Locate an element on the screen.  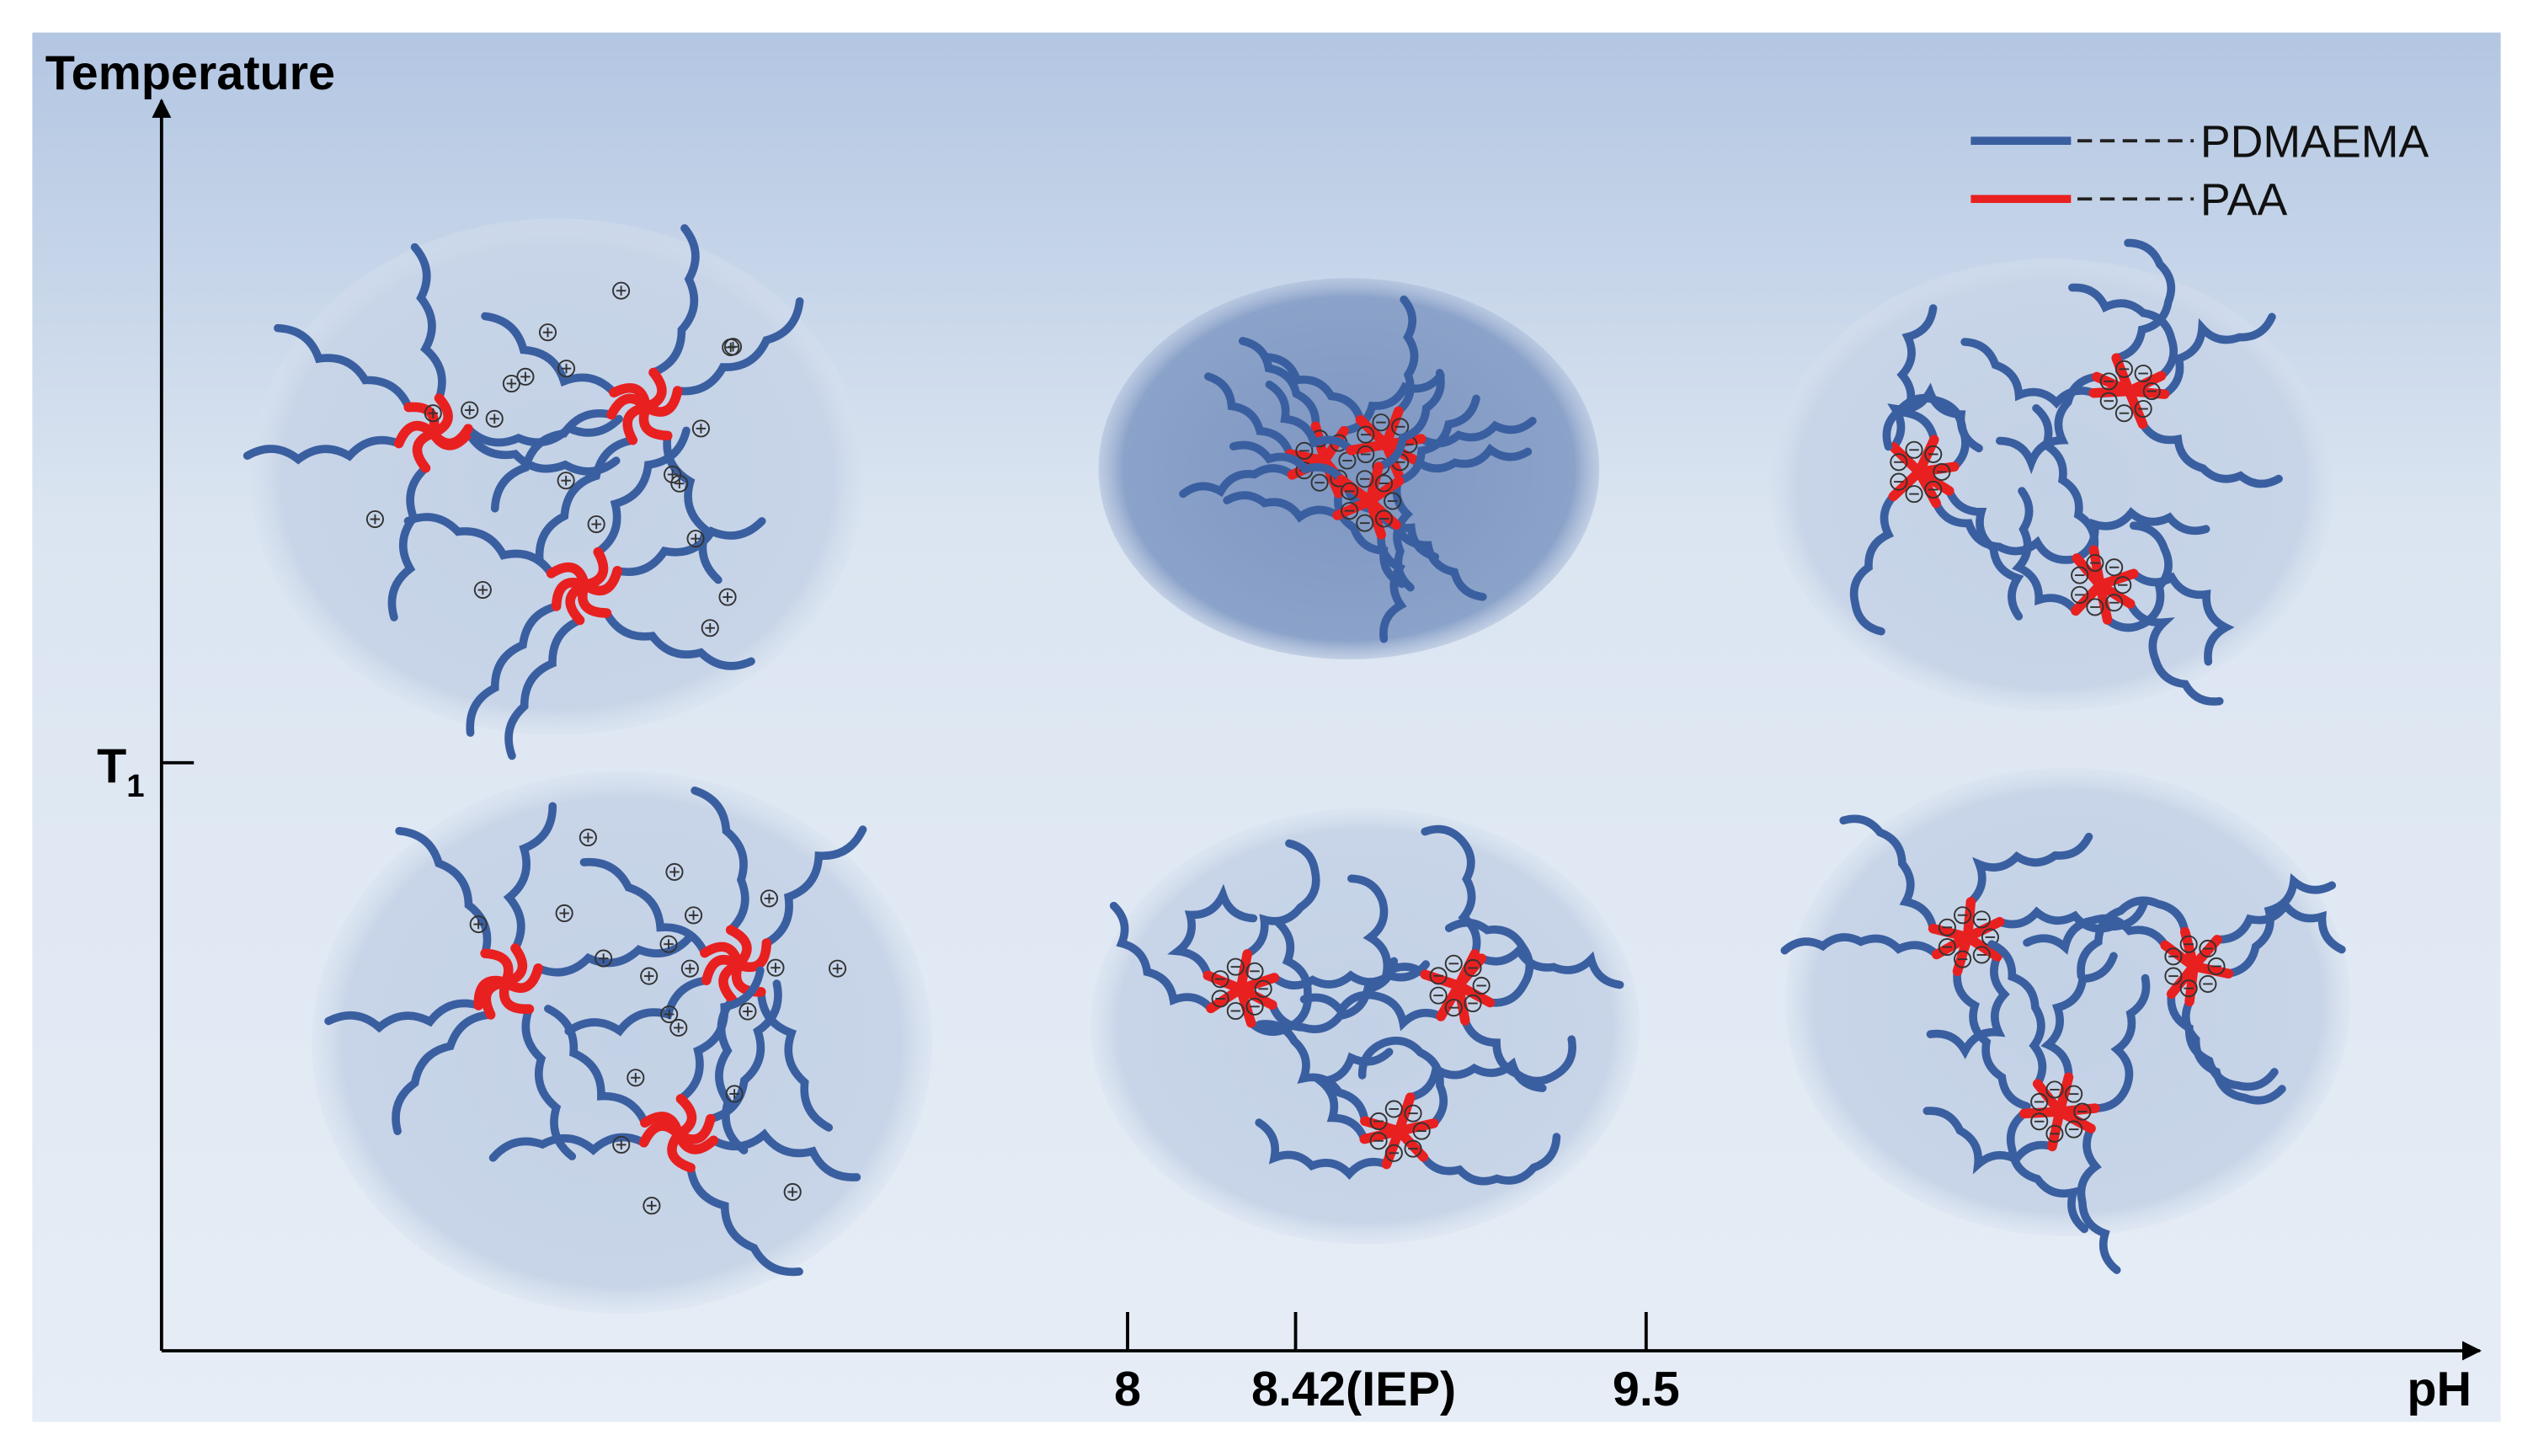
y-axis-title: Temperature is located at coordinates (190, 73).